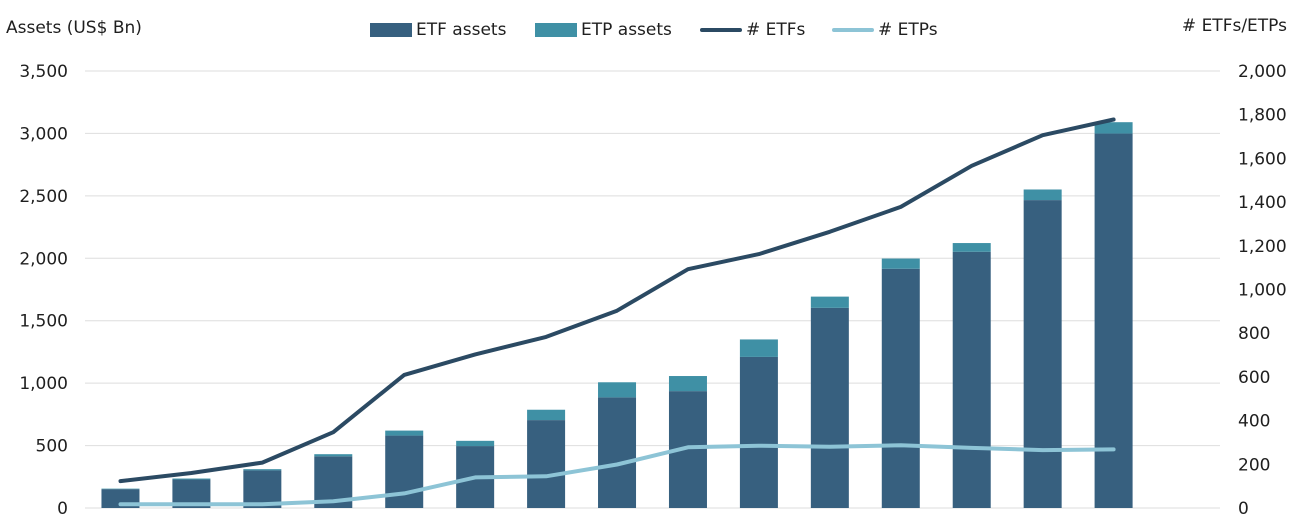 The width and height of the screenshot is (1293, 519). I want to click on y-tick-right-label: 1,200, so click(1262, 247).